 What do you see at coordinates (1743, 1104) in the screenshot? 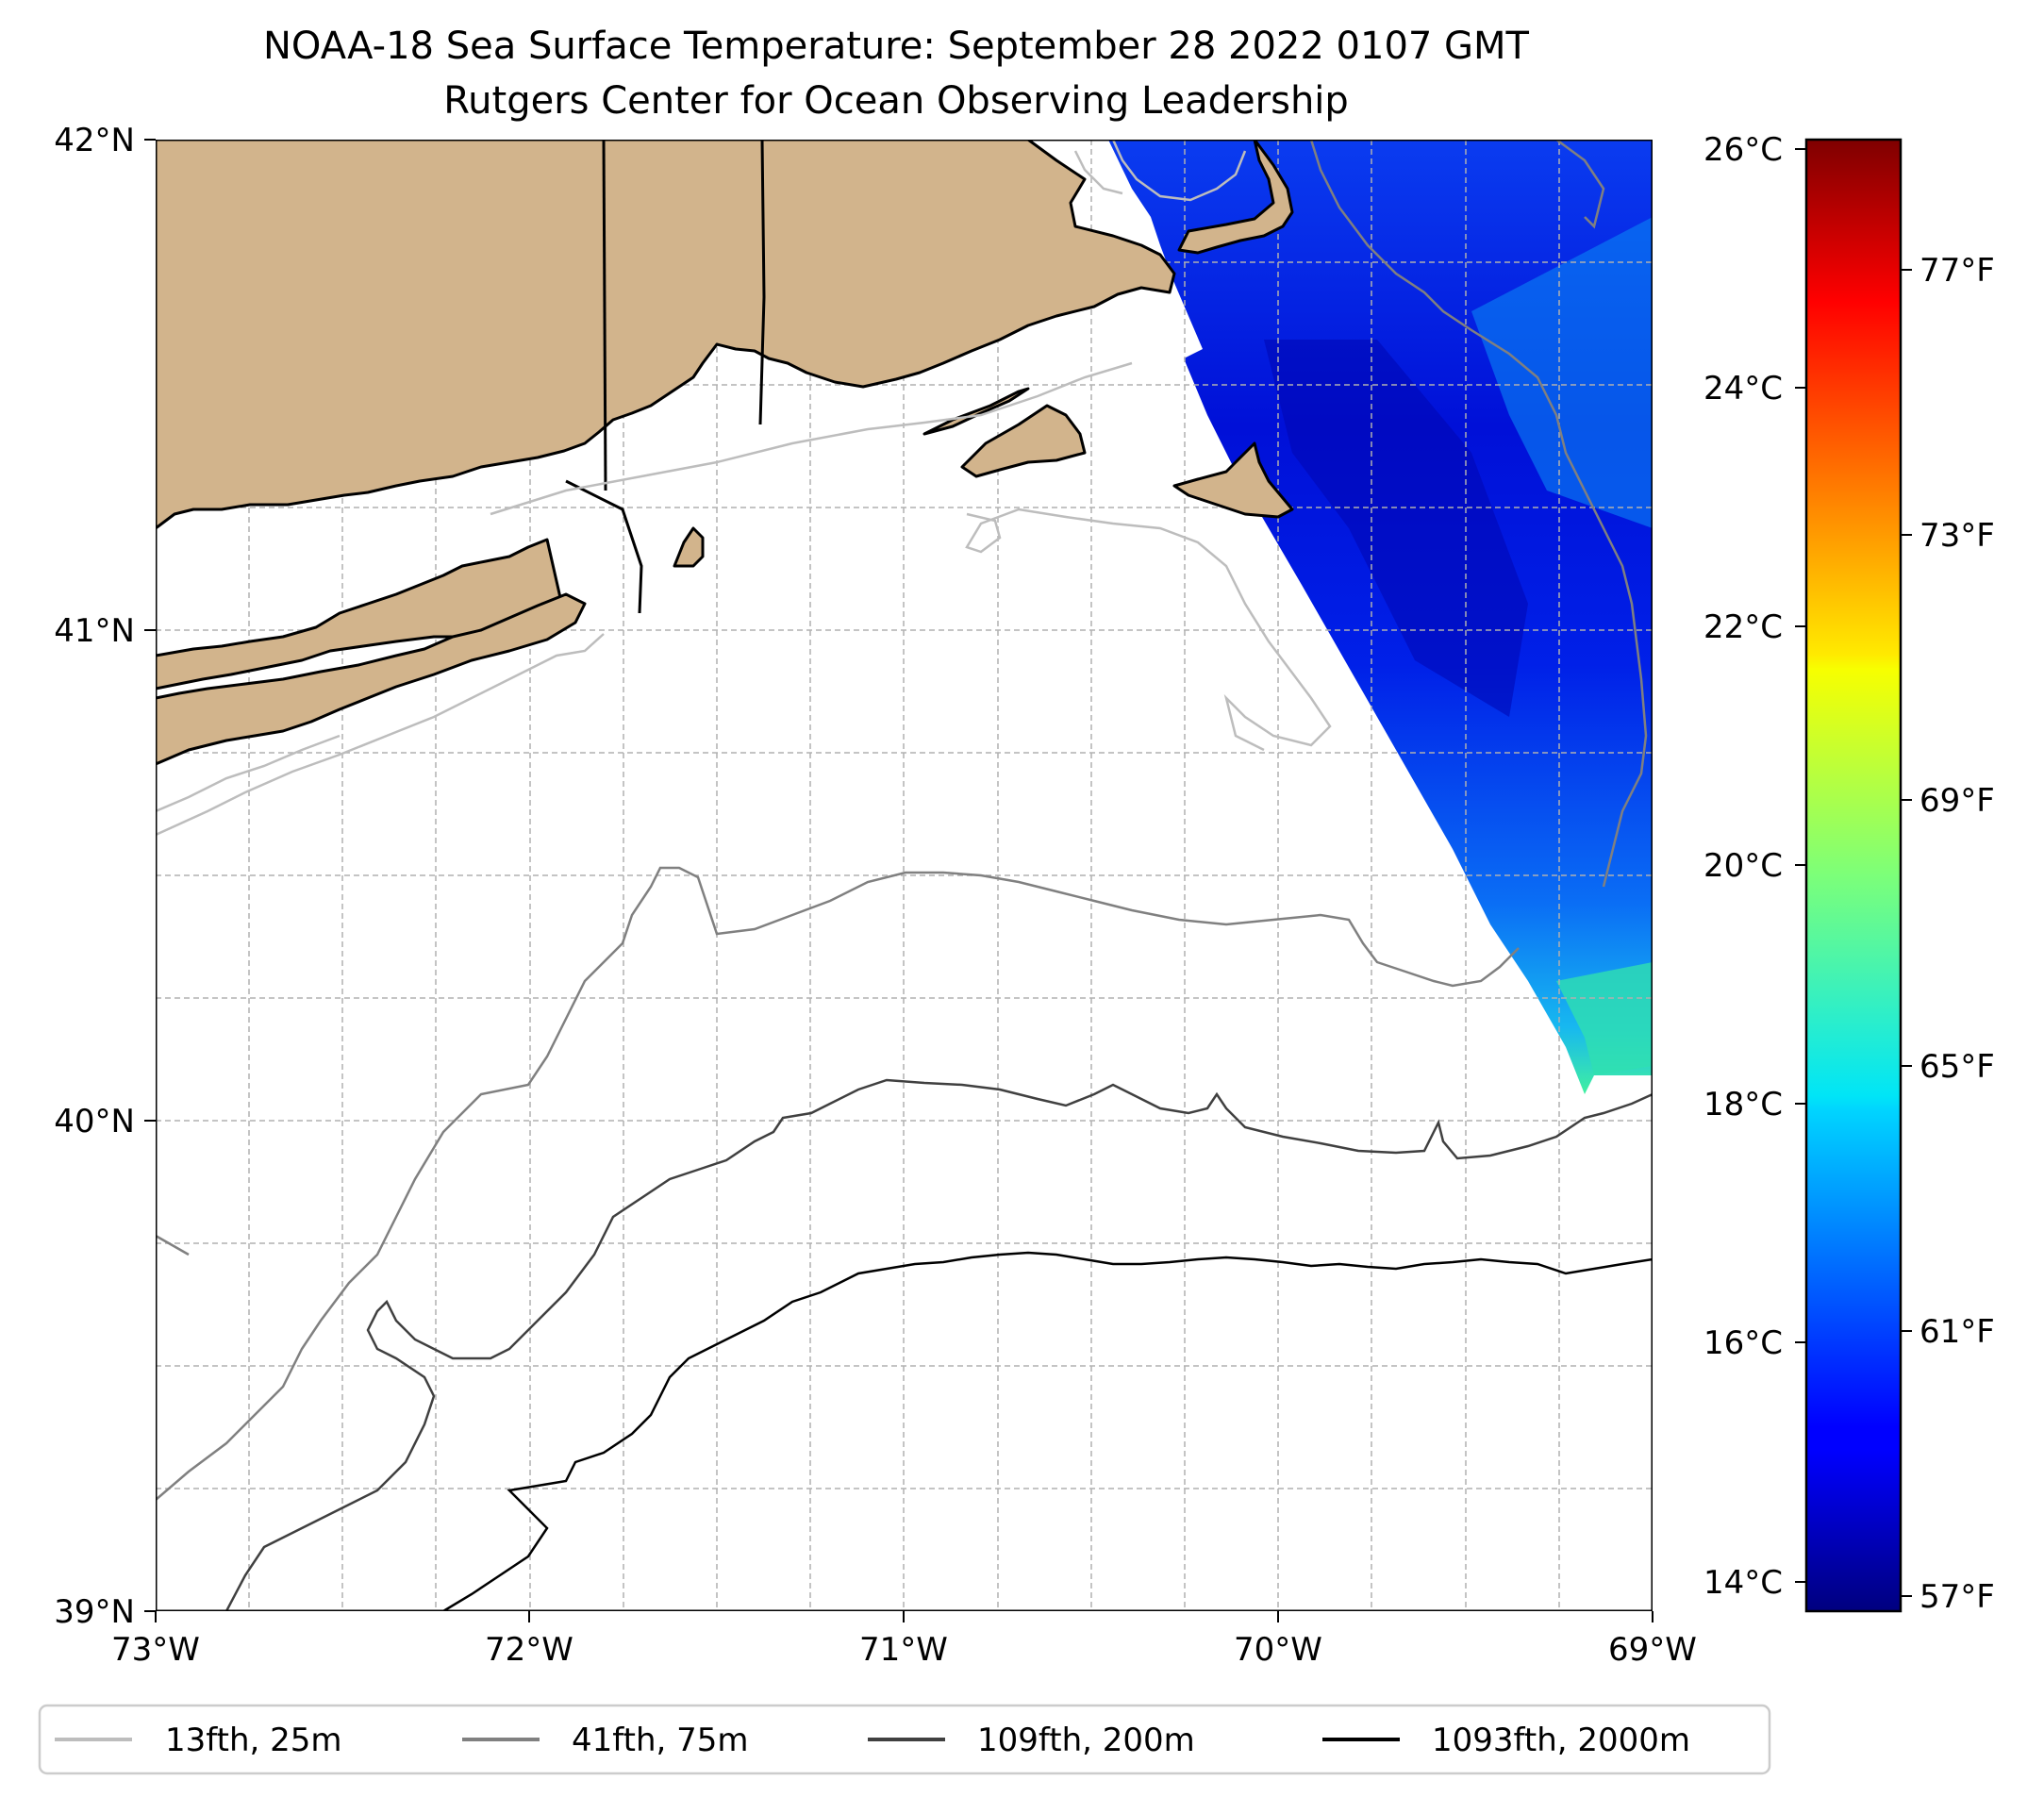
I see `colorbar-celsius-label: 18°C` at bounding box center [1743, 1104].